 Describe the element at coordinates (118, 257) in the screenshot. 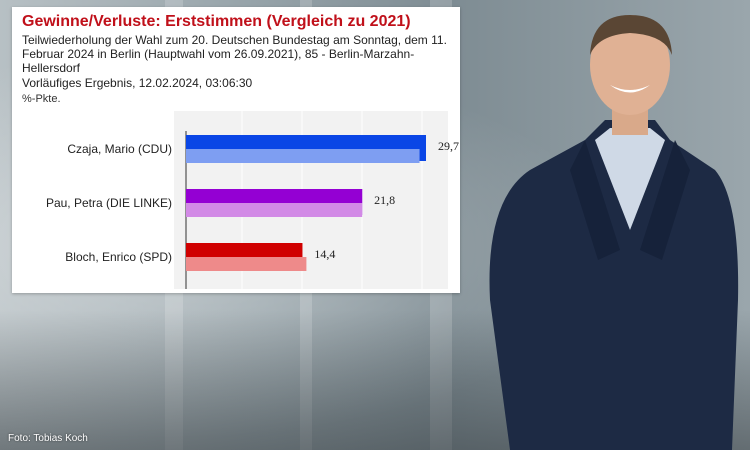

I see `category-label: Bloch, Enrico (SPD)` at that location.